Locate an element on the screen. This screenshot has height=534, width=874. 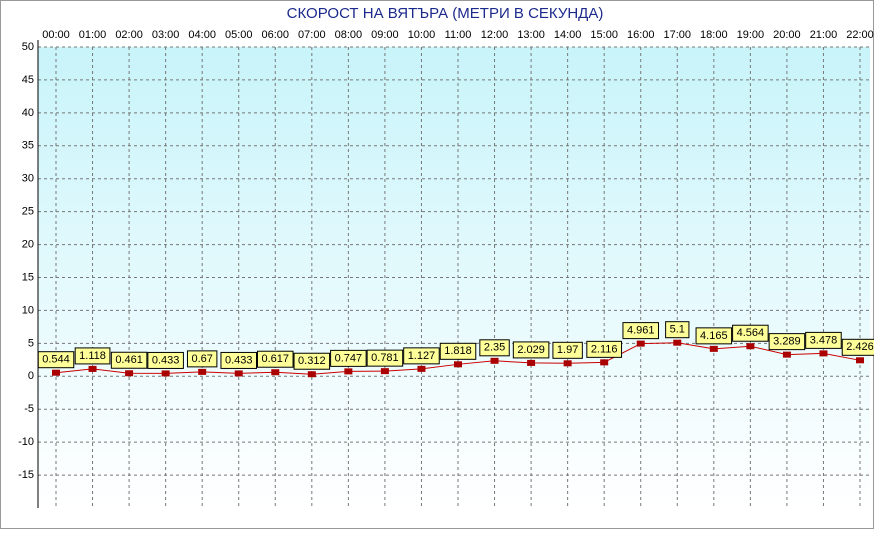
value-label-text: 4.564 is located at coordinates (751, 333).